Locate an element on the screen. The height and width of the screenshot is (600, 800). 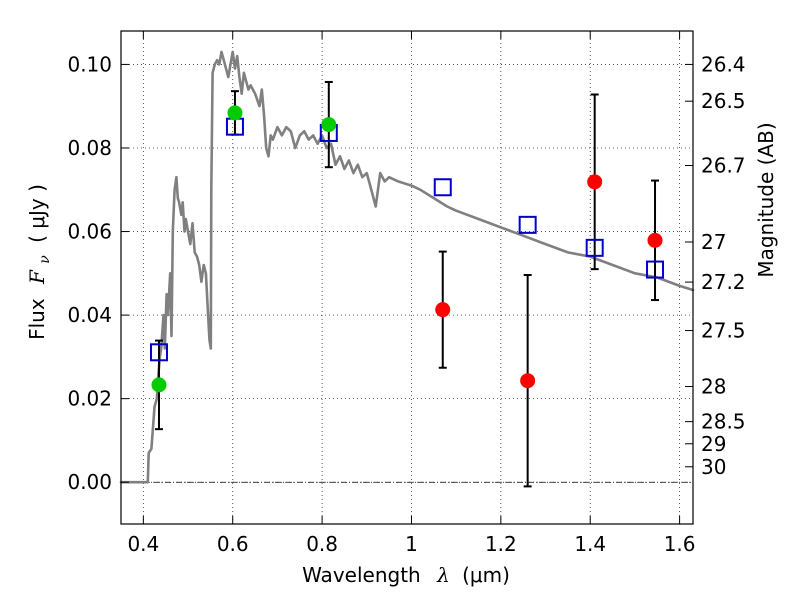
magnitude-tick-label: 26.7 is located at coordinates (723, 166).